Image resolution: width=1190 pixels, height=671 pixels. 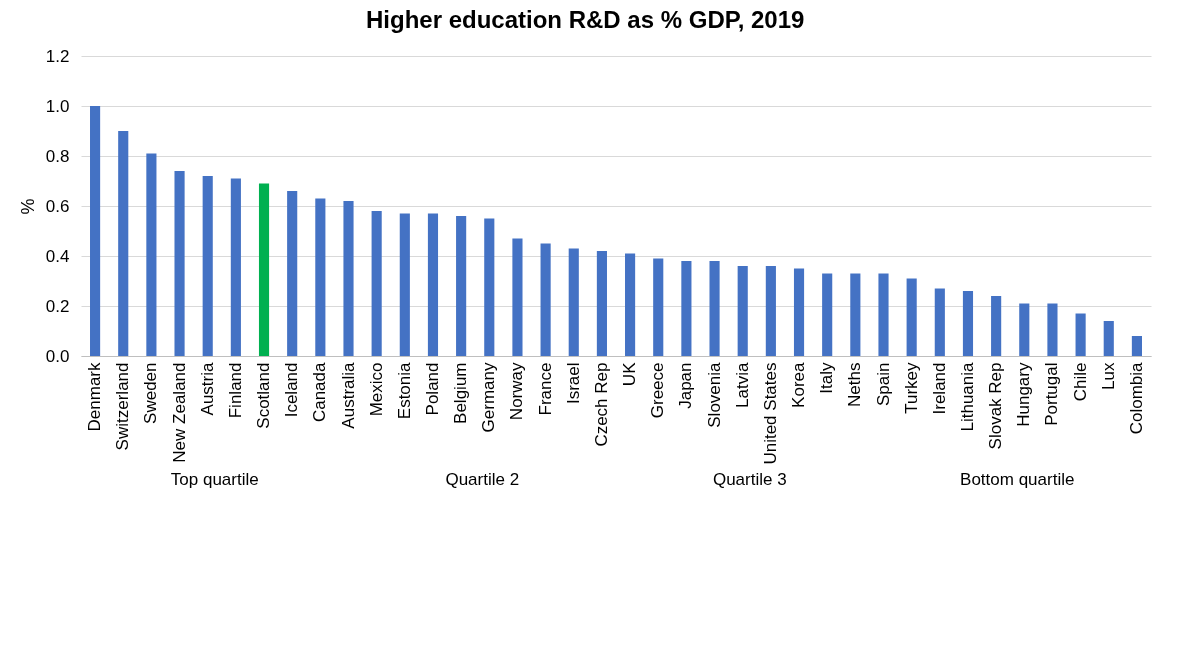 I want to click on x-tick-label: Greece, so click(x=658, y=390).